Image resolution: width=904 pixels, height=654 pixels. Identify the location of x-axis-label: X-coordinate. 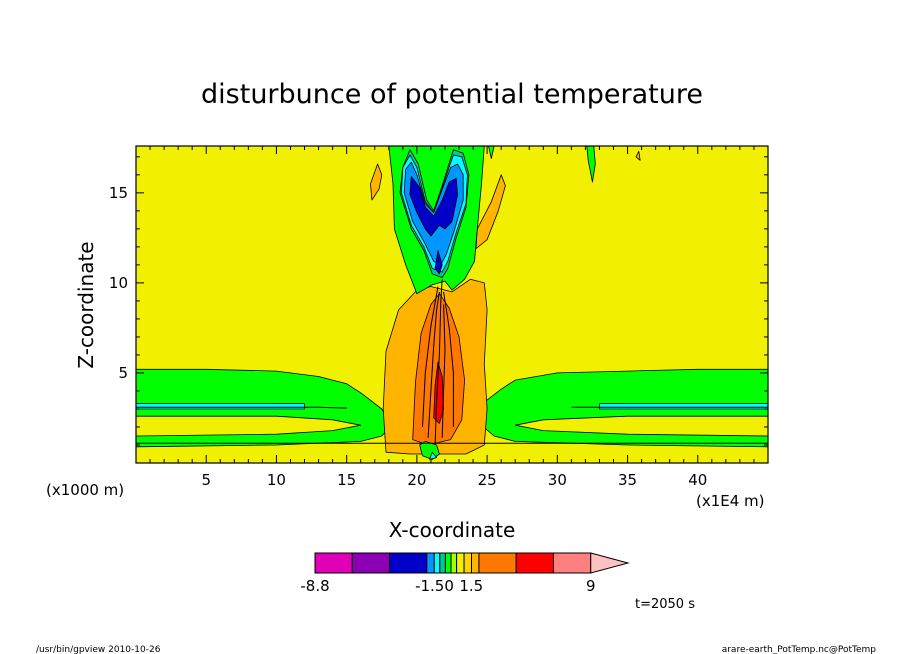
(452, 530).